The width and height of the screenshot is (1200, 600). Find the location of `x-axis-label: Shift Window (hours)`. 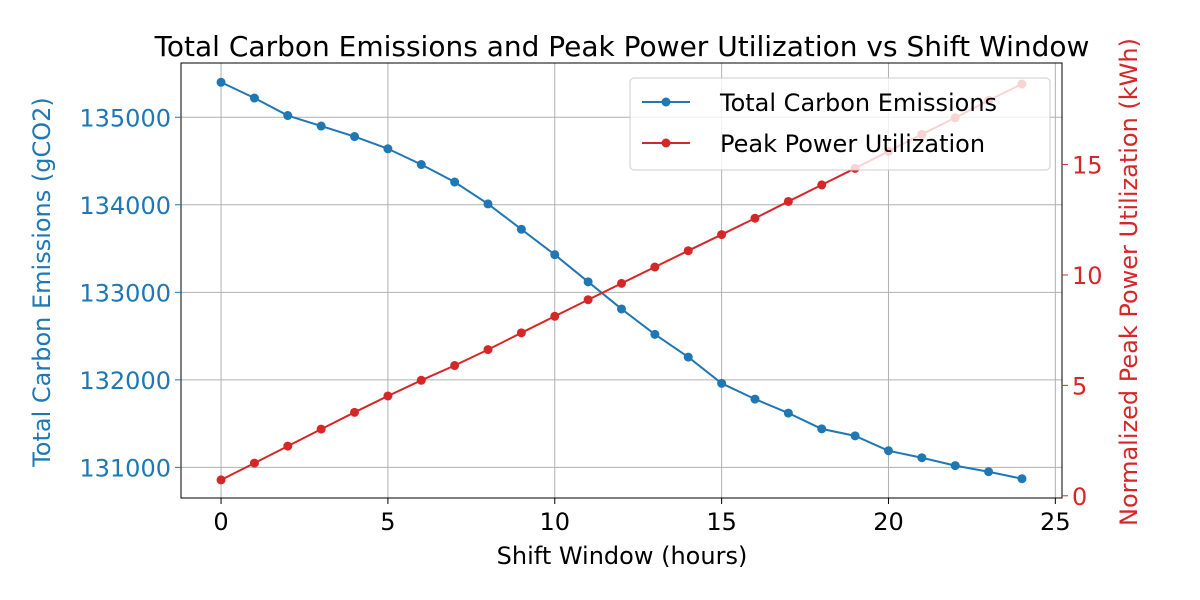

x-axis-label: Shift Window (hours) is located at coordinates (622, 556).